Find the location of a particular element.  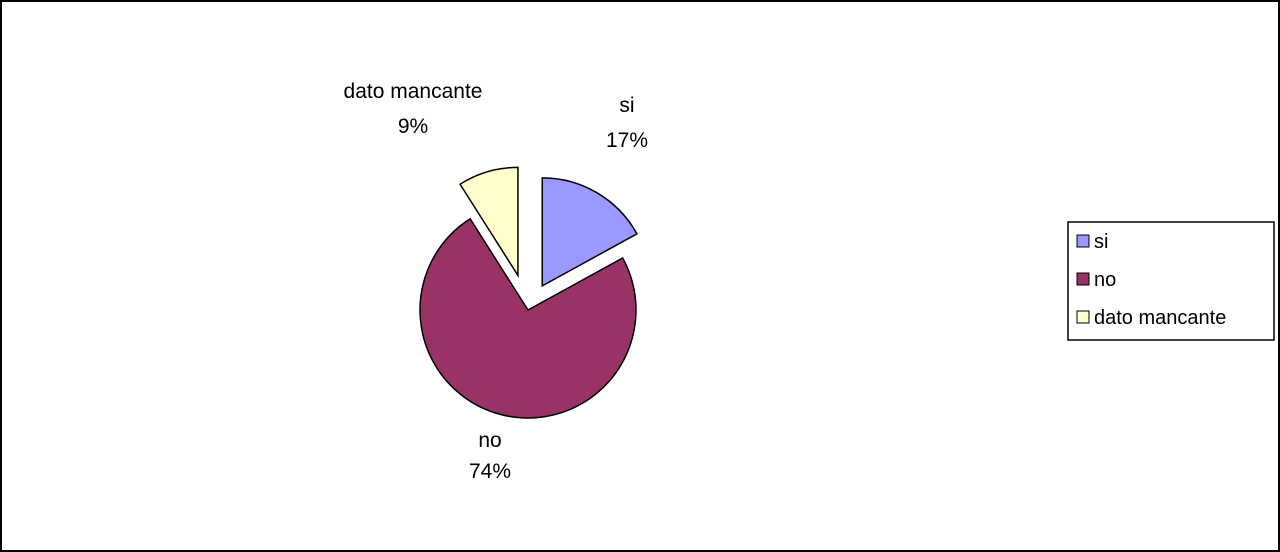

legend: si no dato mancante is located at coordinates (1171, 281).